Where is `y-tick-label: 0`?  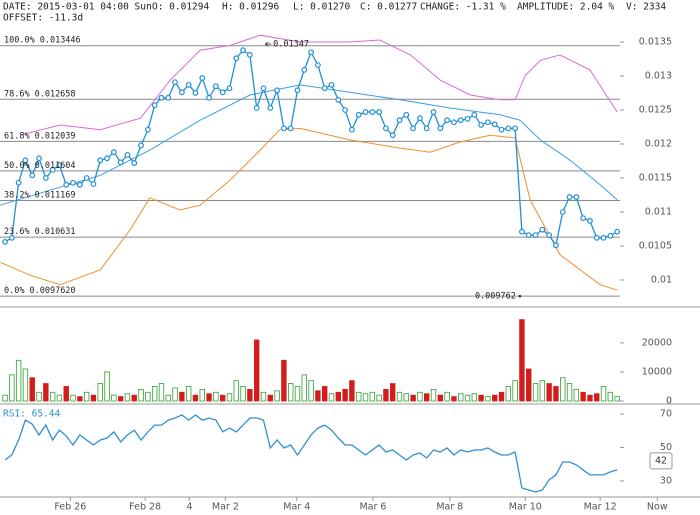 y-tick-label: 0 is located at coordinates (669, 401).